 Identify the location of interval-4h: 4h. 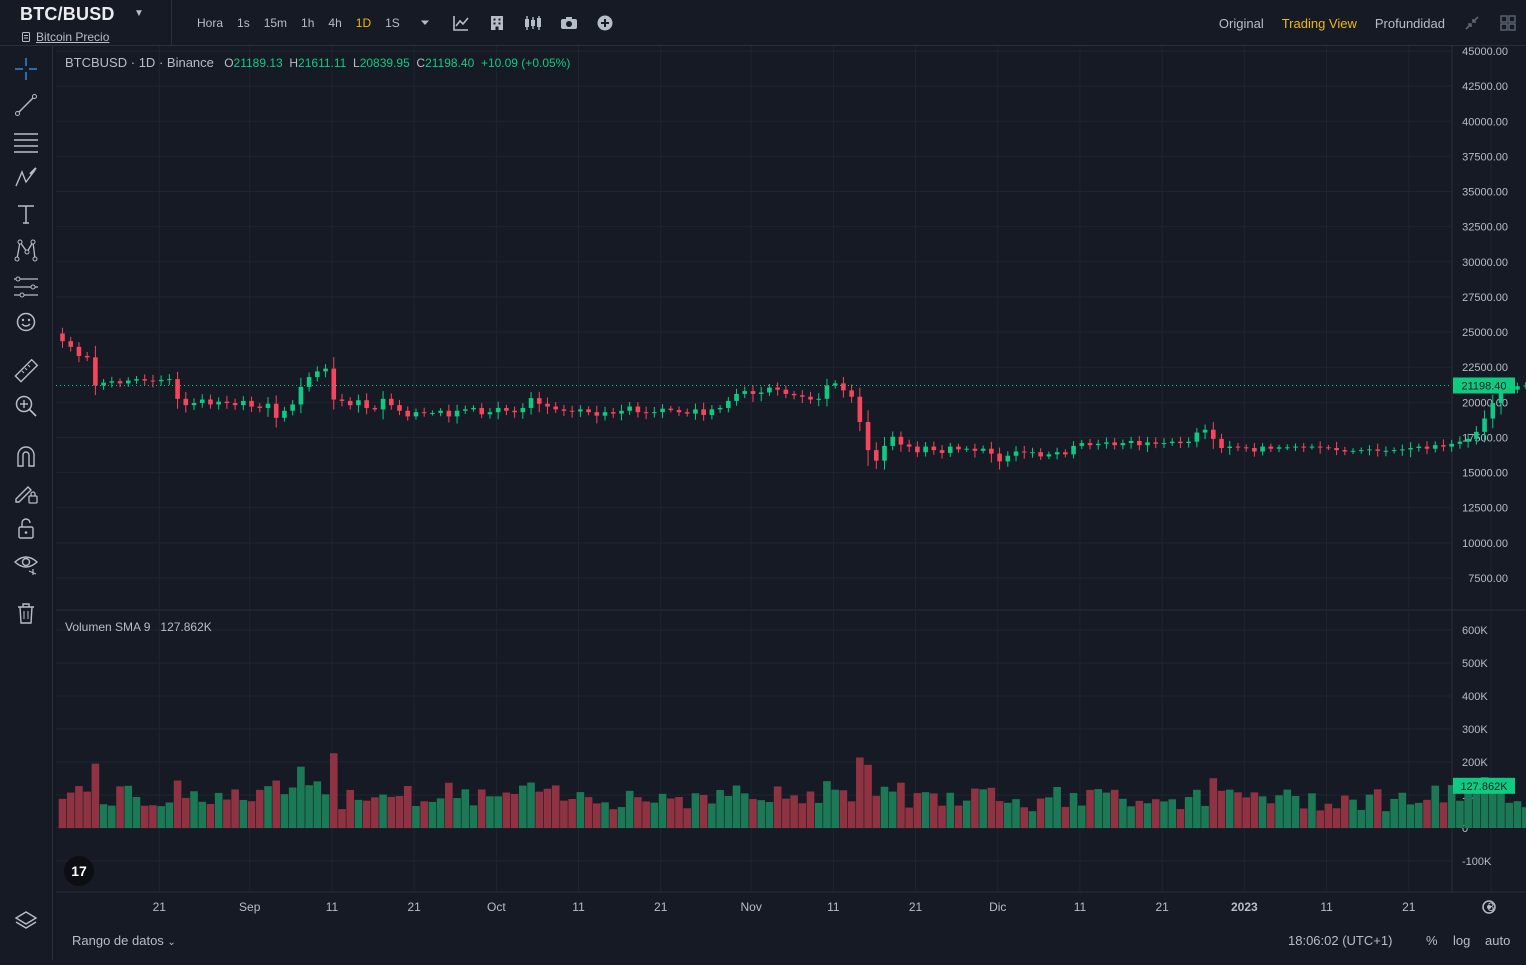
(335, 23).